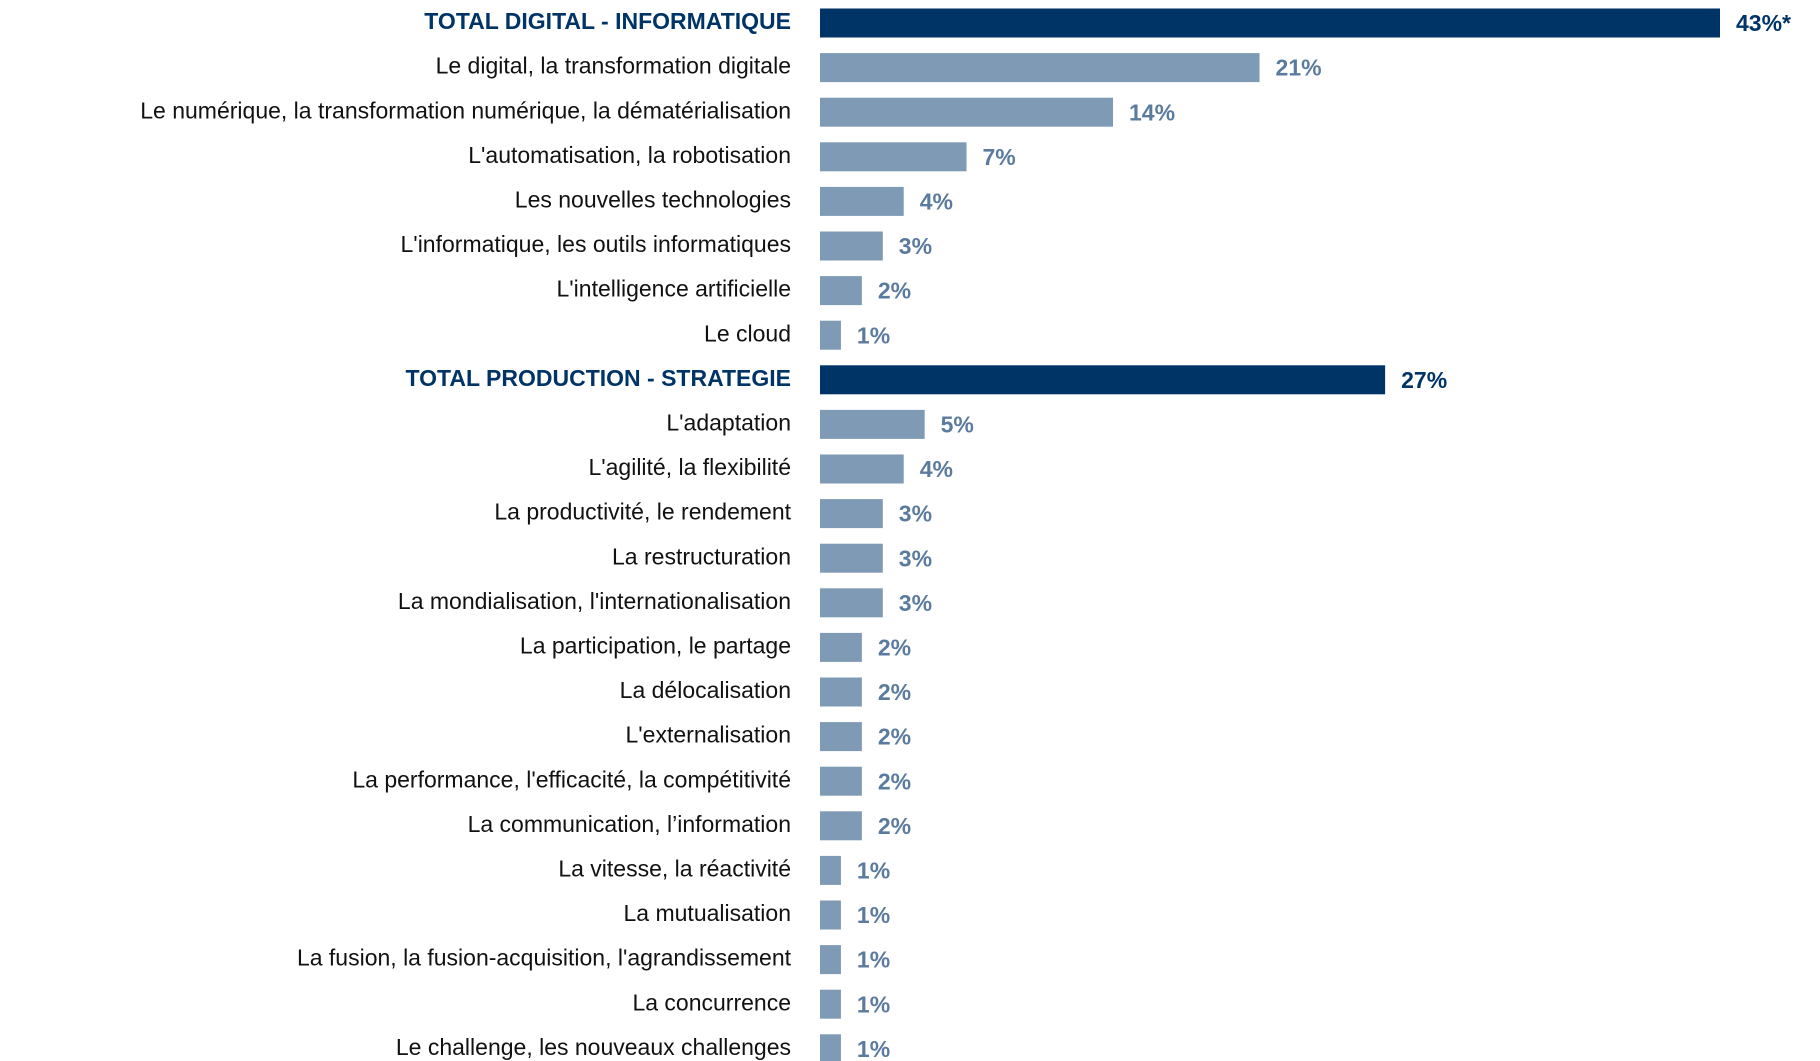 The width and height of the screenshot is (1820, 1061). What do you see at coordinates (747, 333) in the screenshot?
I see `category-label: Le cloud` at bounding box center [747, 333].